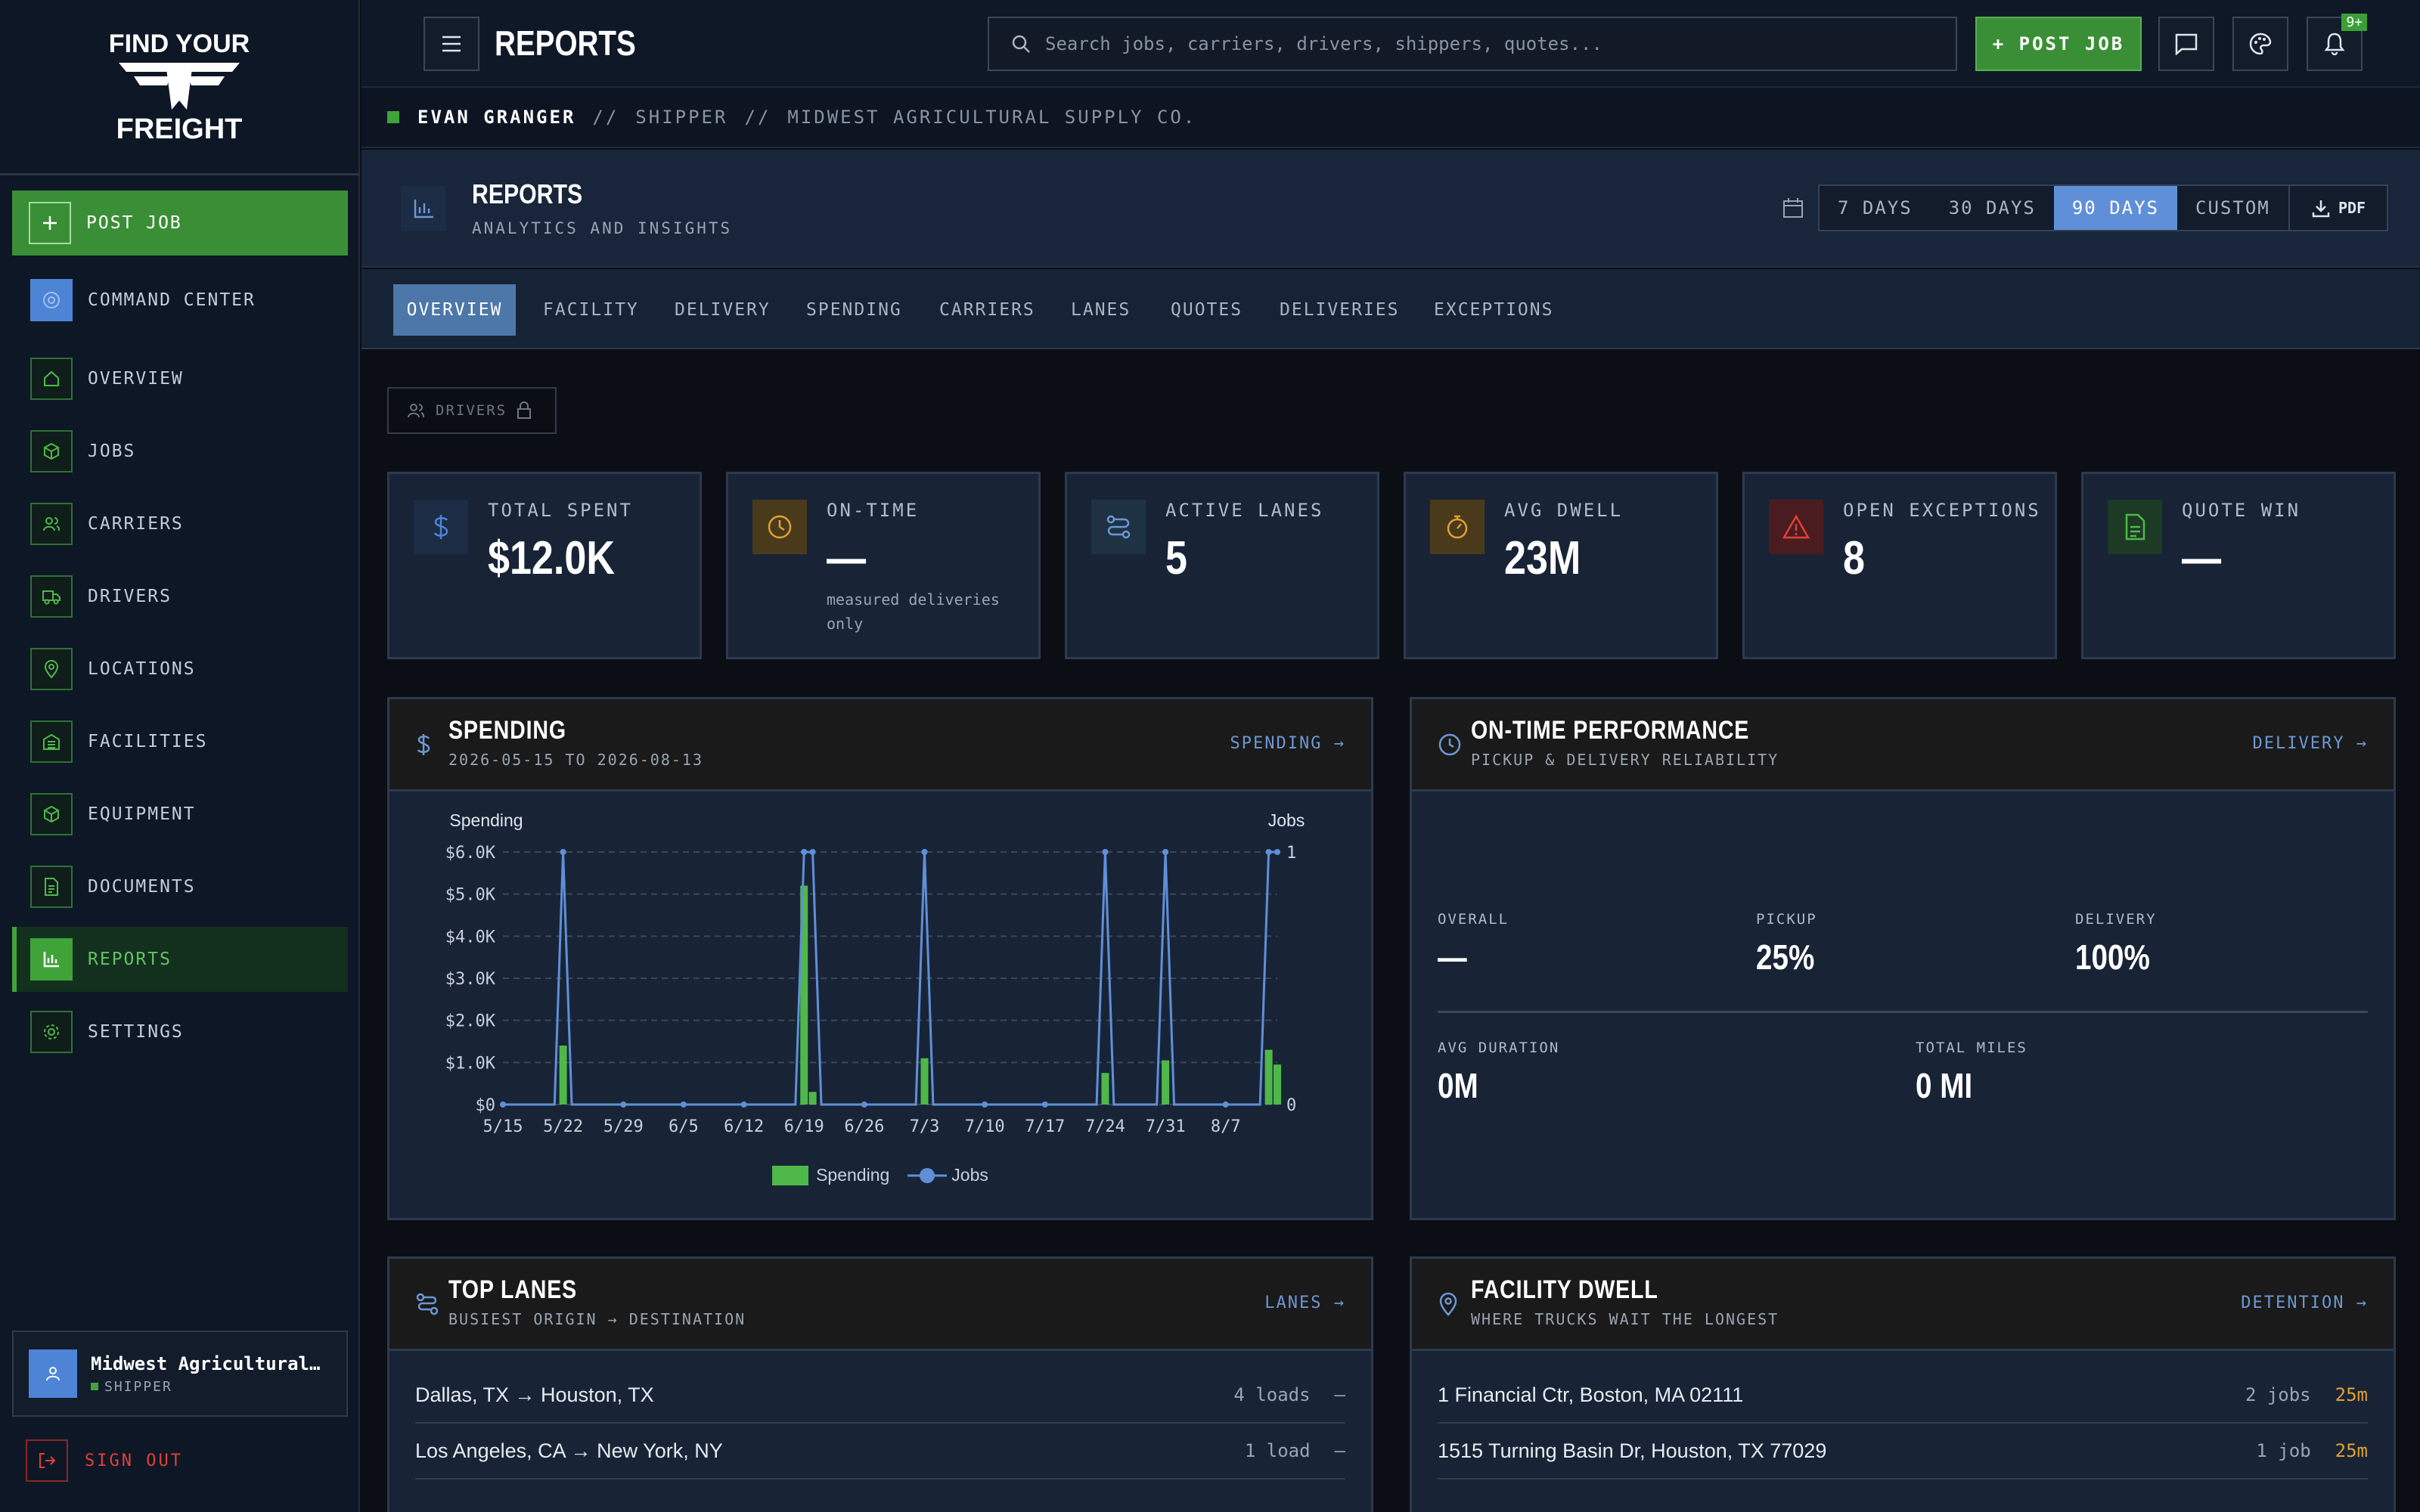 This screenshot has width=2420, height=1512. I want to click on kpi-avg-dwell: AVG DWELL 23M, so click(1561, 565).